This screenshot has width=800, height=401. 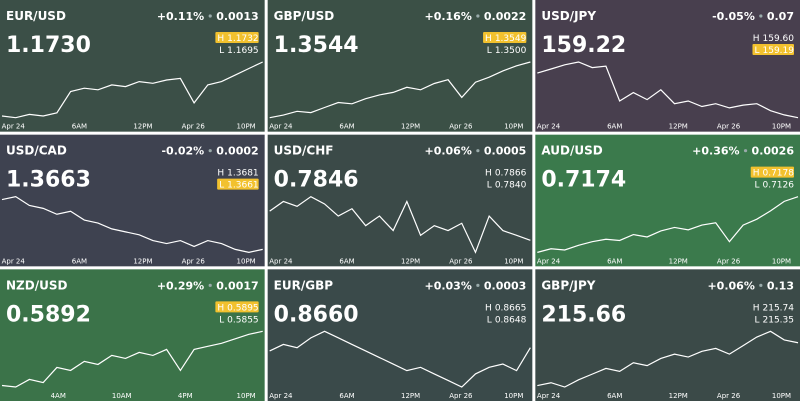 I want to click on change-percent: +0.06%, so click(x=730, y=285).